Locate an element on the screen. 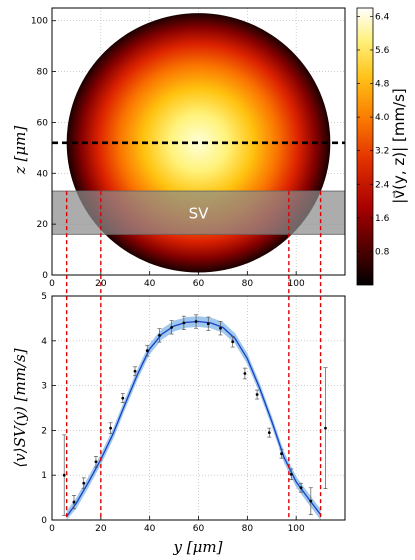  heatmap-y-tick-label: 0 is located at coordinates (45, 276).